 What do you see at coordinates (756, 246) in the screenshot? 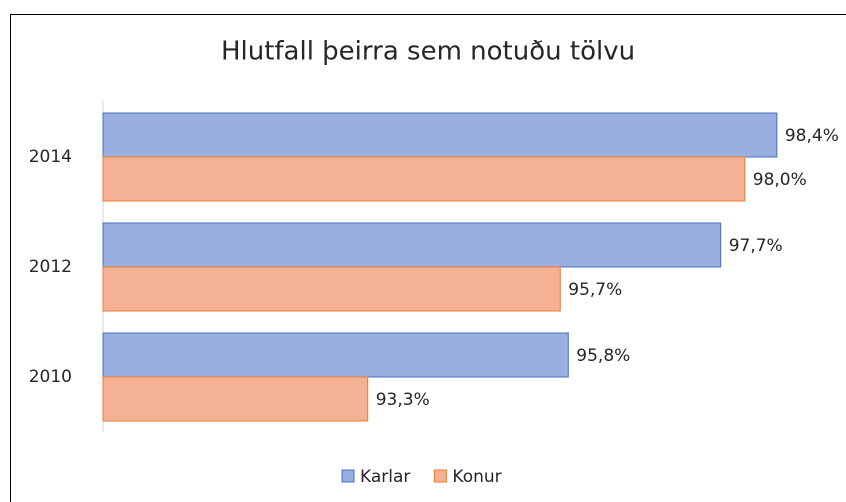
I see `data-label: 97,7%` at bounding box center [756, 246].